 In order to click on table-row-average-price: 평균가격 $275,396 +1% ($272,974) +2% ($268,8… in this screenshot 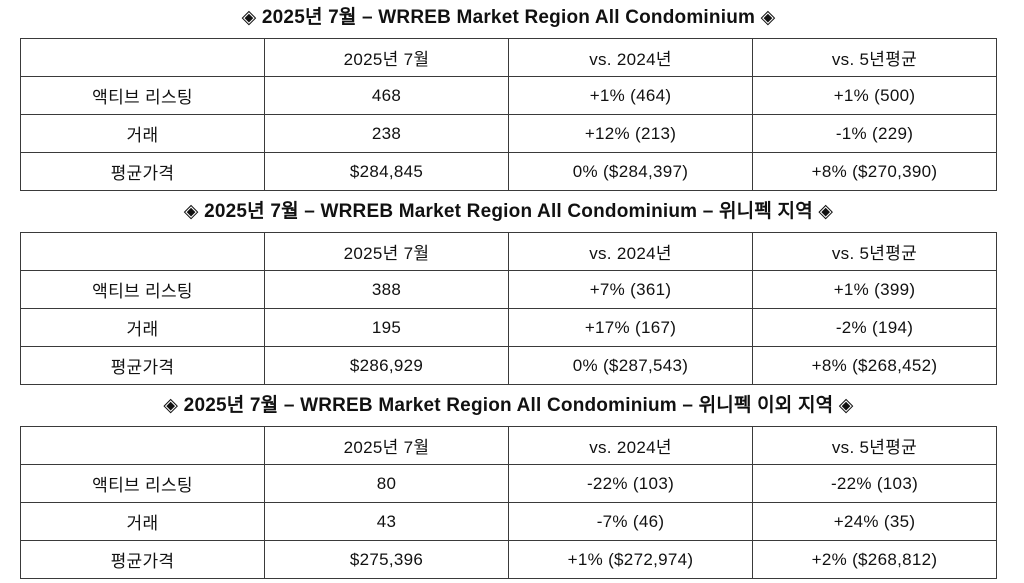, I will do `click(508, 559)`.